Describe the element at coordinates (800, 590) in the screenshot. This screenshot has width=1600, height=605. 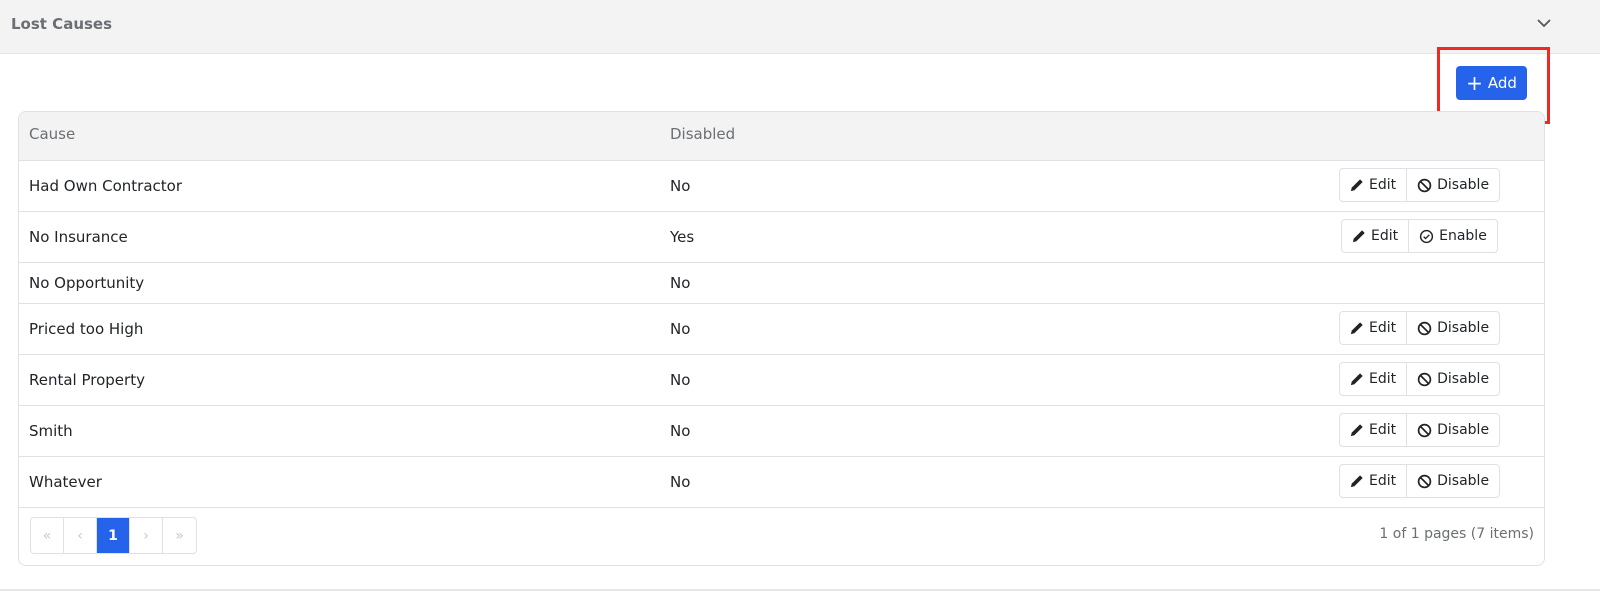
I see `divider` at that location.